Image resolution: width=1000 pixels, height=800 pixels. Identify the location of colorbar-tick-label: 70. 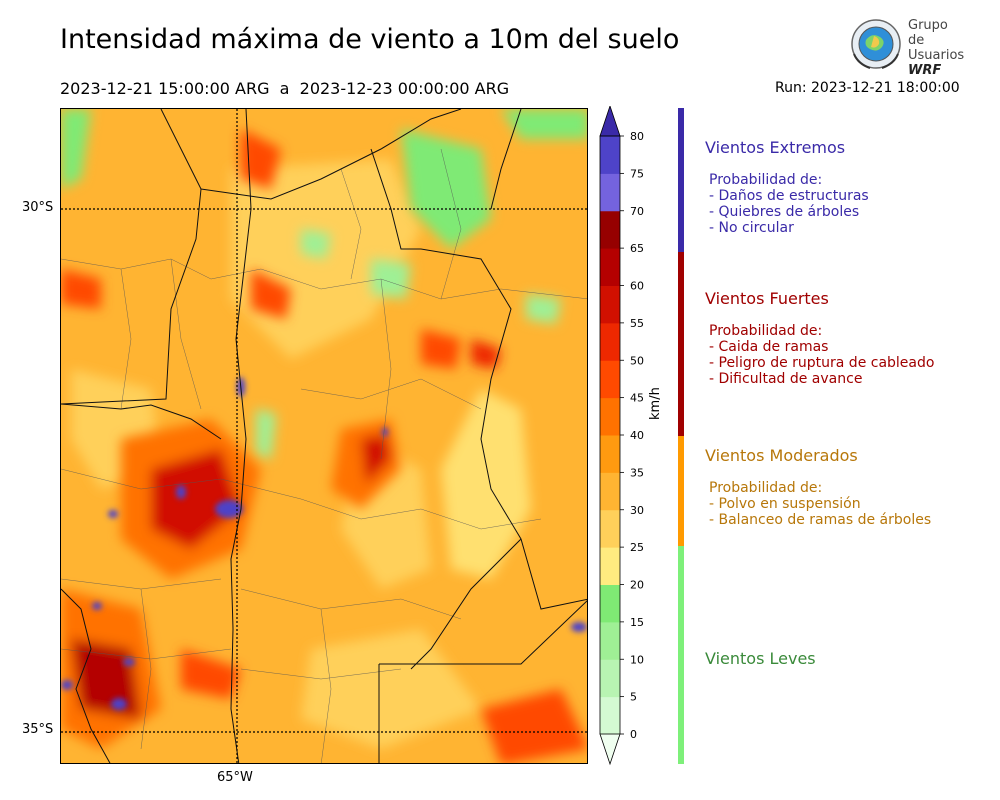
(637, 211).